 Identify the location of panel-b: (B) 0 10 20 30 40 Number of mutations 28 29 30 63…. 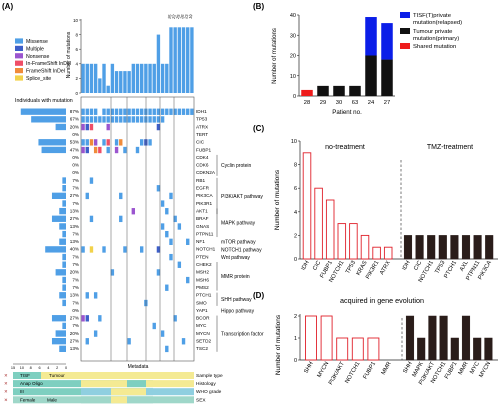
(357, 59).